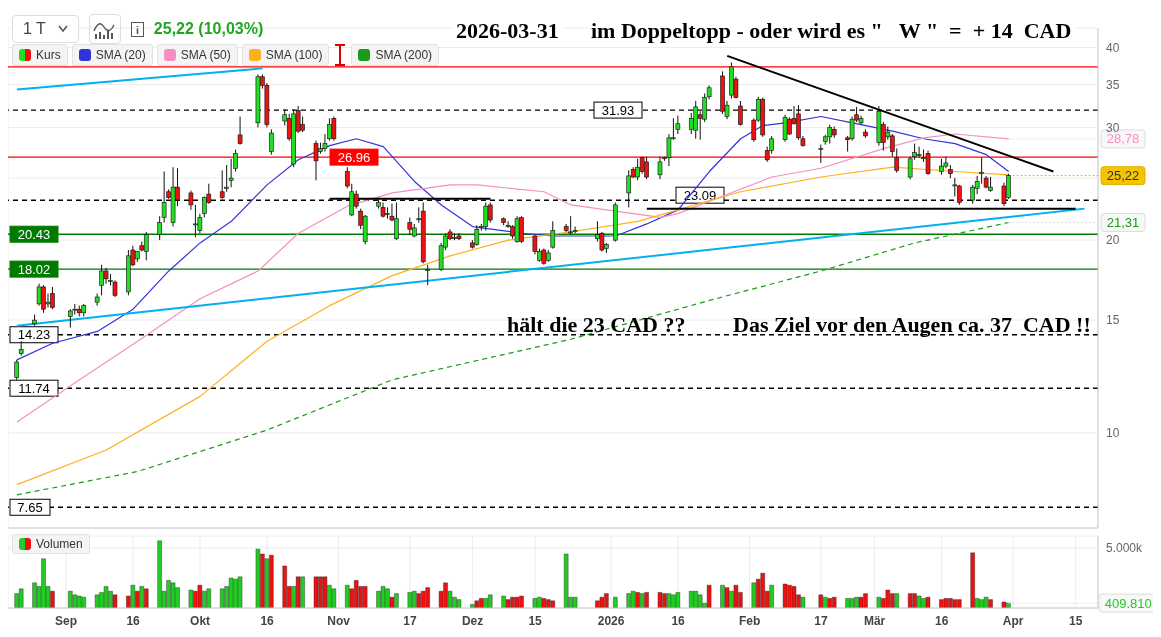 The image size is (1161, 637). What do you see at coordinates (34, 269) in the screenshot?
I see `ref-line-label: 18.02` at bounding box center [34, 269].